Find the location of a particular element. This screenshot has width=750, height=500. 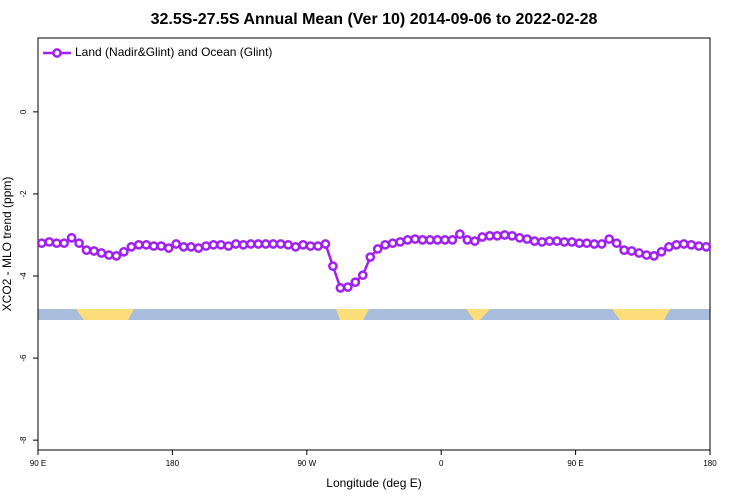

legend-marker is located at coordinates (57, 53).